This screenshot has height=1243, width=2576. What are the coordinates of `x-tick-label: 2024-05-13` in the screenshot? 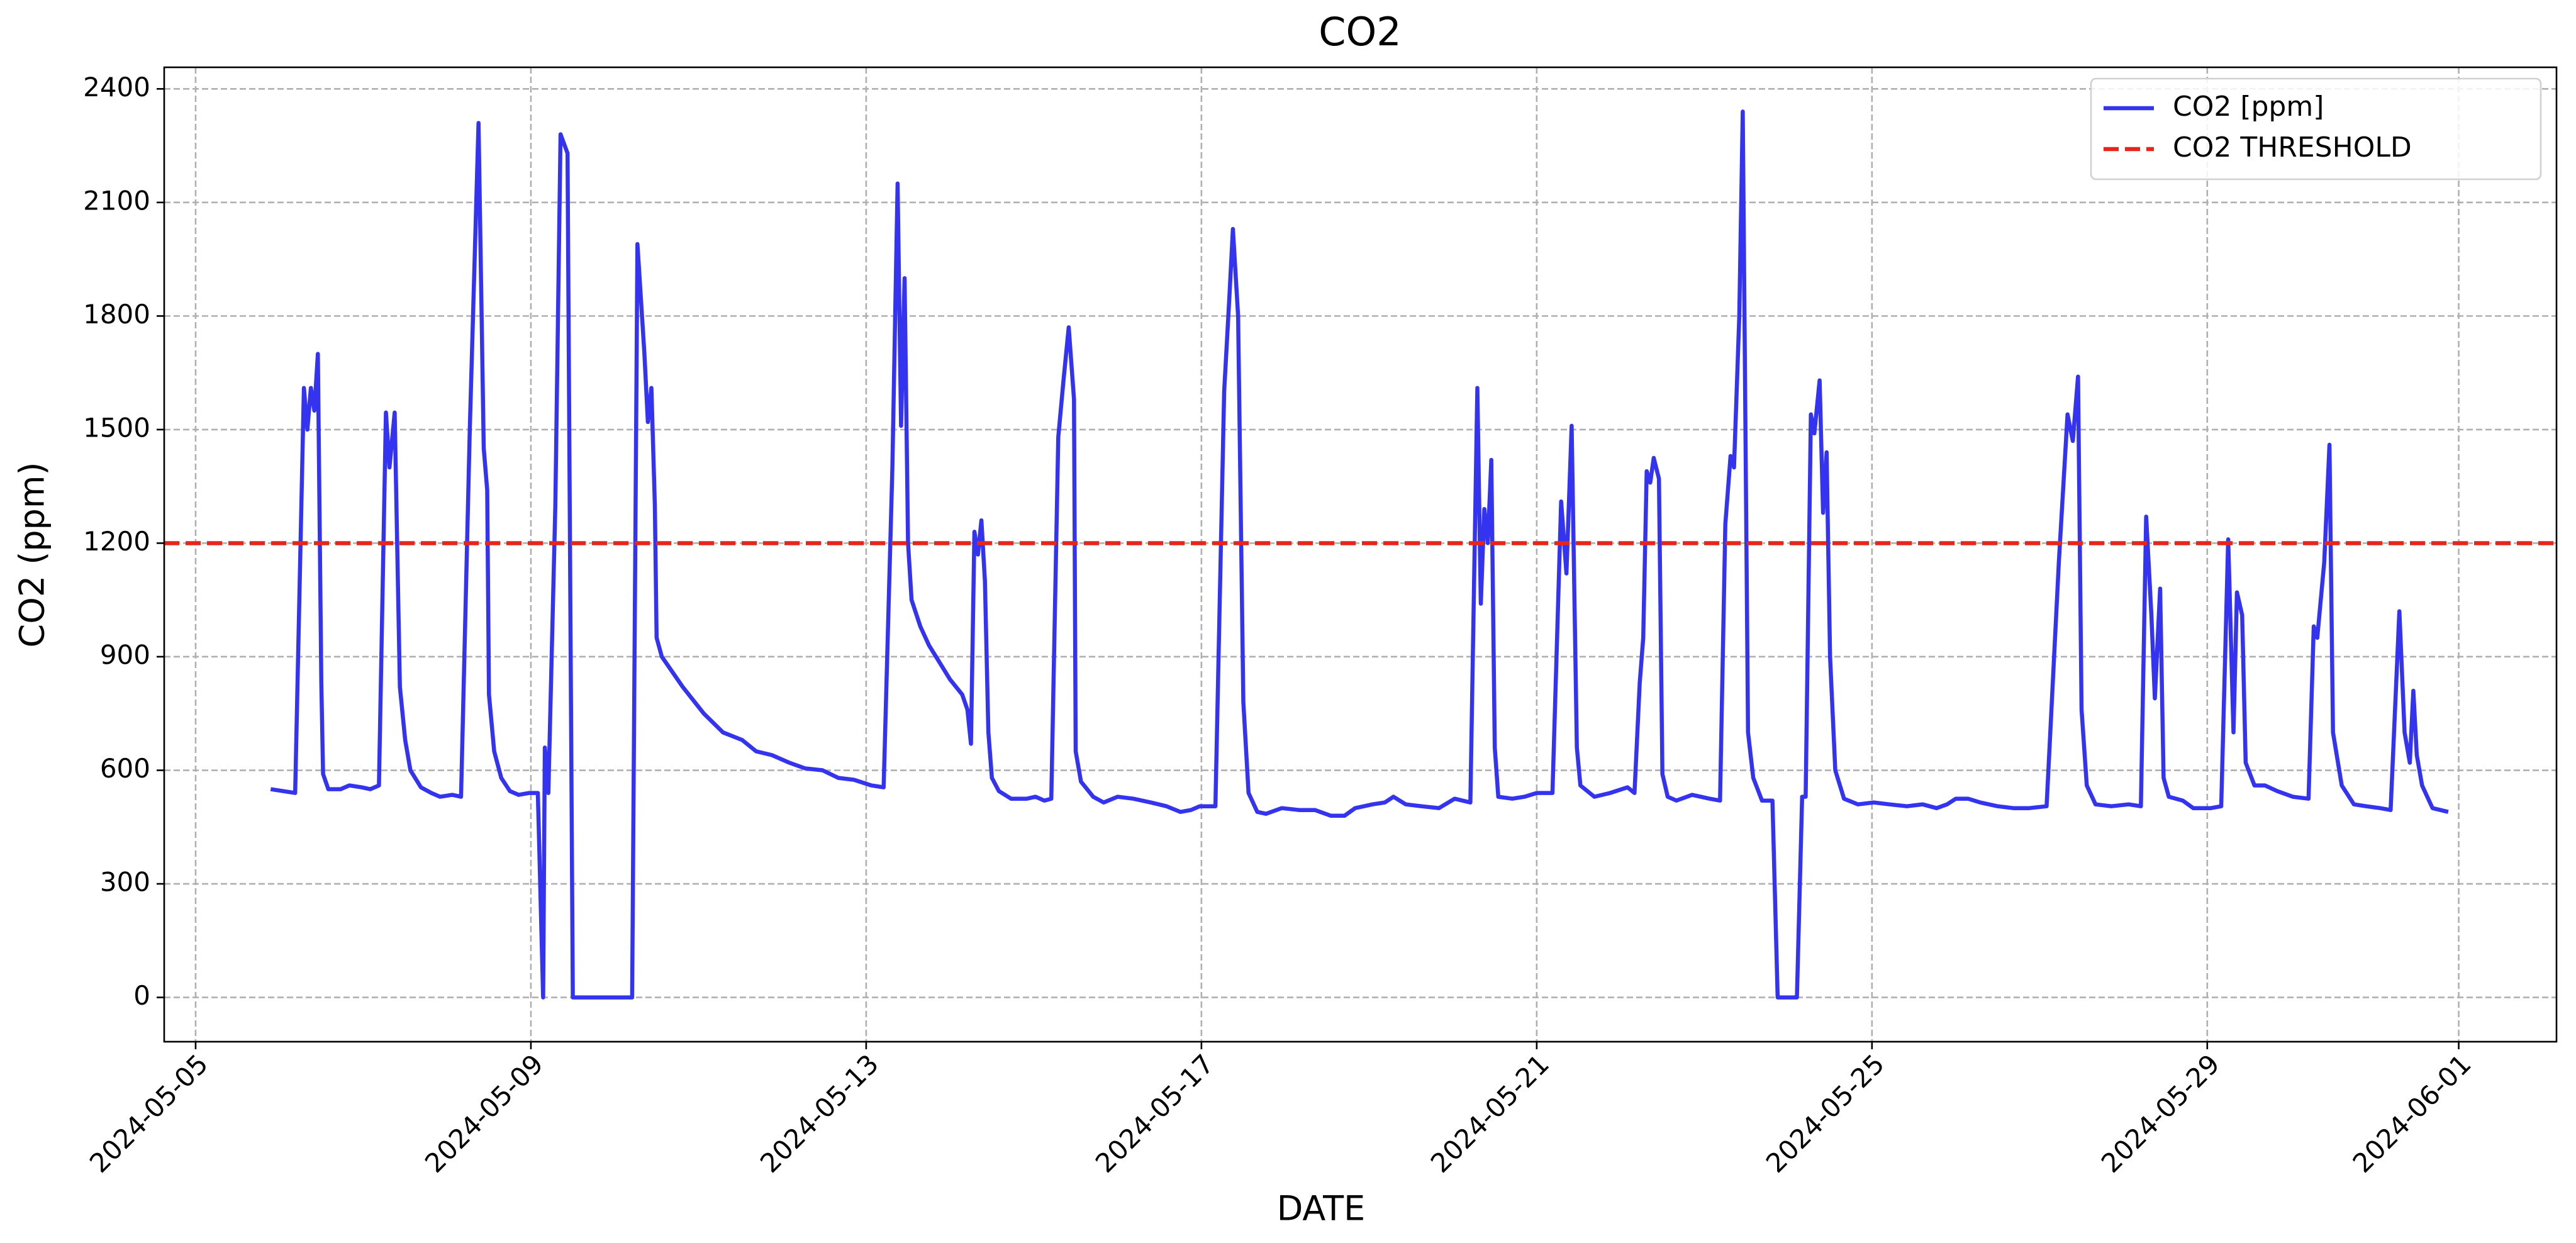 It's located at (819, 1114).